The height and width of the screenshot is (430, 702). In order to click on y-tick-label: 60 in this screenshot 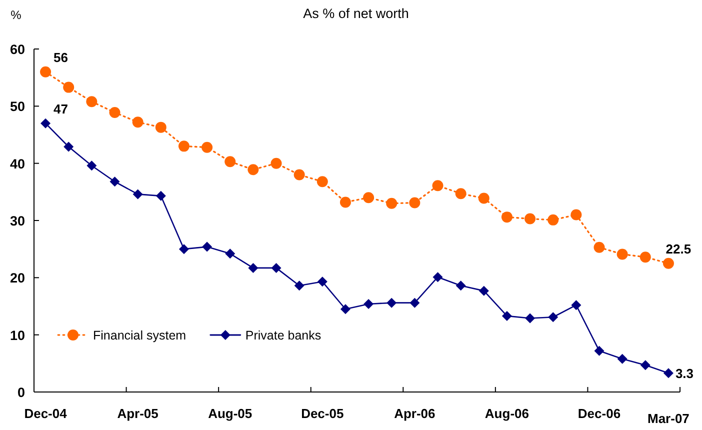, I will do `click(17, 49)`.